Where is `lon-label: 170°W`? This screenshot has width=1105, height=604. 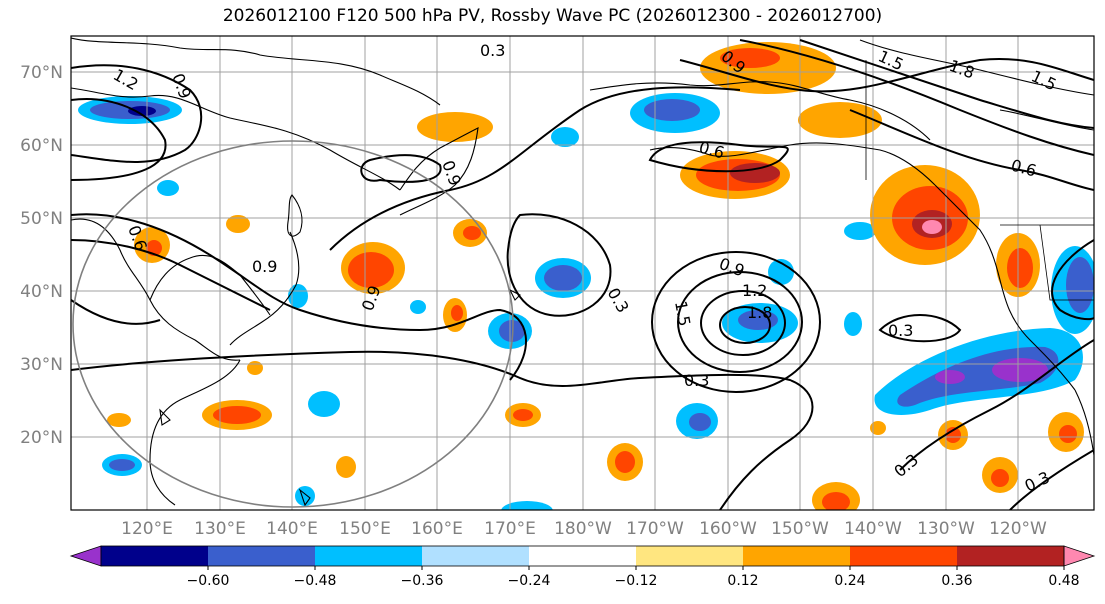 lon-label: 170°W is located at coordinates (655, 529).